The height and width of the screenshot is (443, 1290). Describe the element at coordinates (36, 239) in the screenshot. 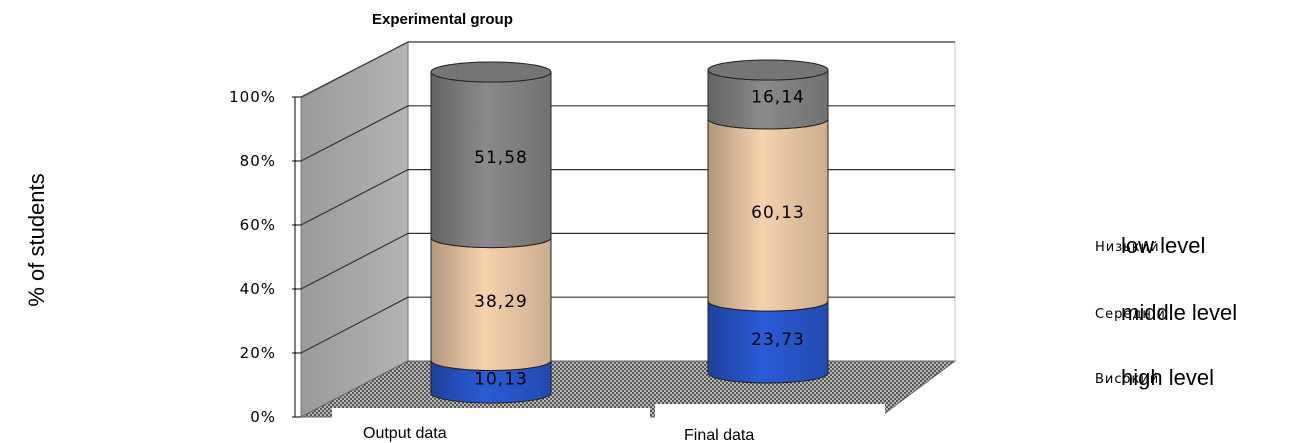

I see `y-axis-label: % of students` at that location.